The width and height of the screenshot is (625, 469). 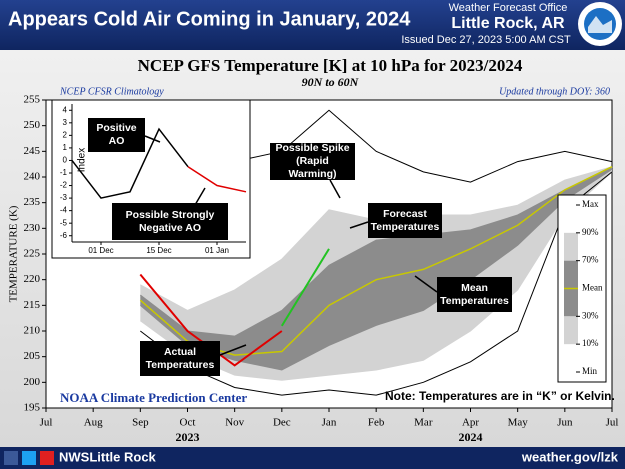 I want to click on x-tick-label: Jan, so click(x=329, y=423).